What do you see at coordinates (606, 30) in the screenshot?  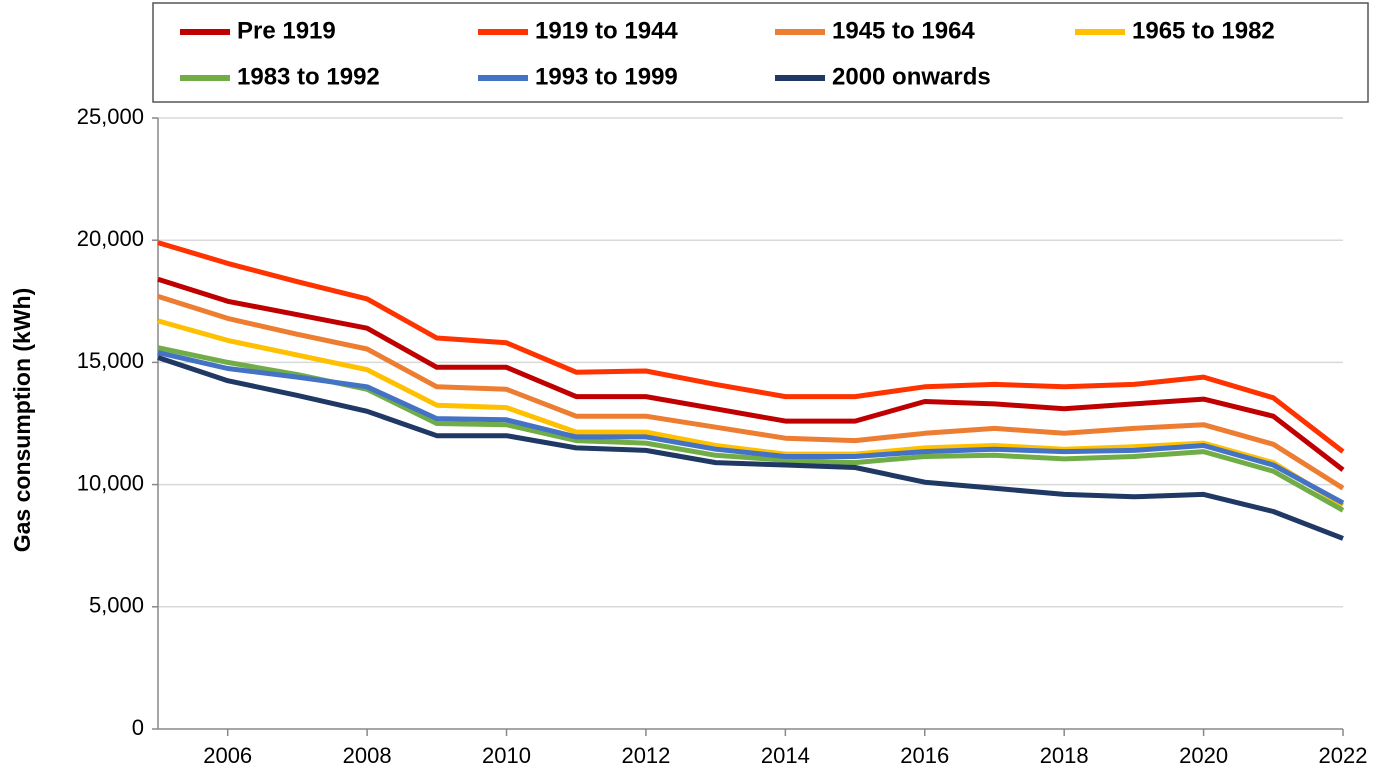 I see `legend-label: 1919 to 1944` at bounding box center [606, 30].